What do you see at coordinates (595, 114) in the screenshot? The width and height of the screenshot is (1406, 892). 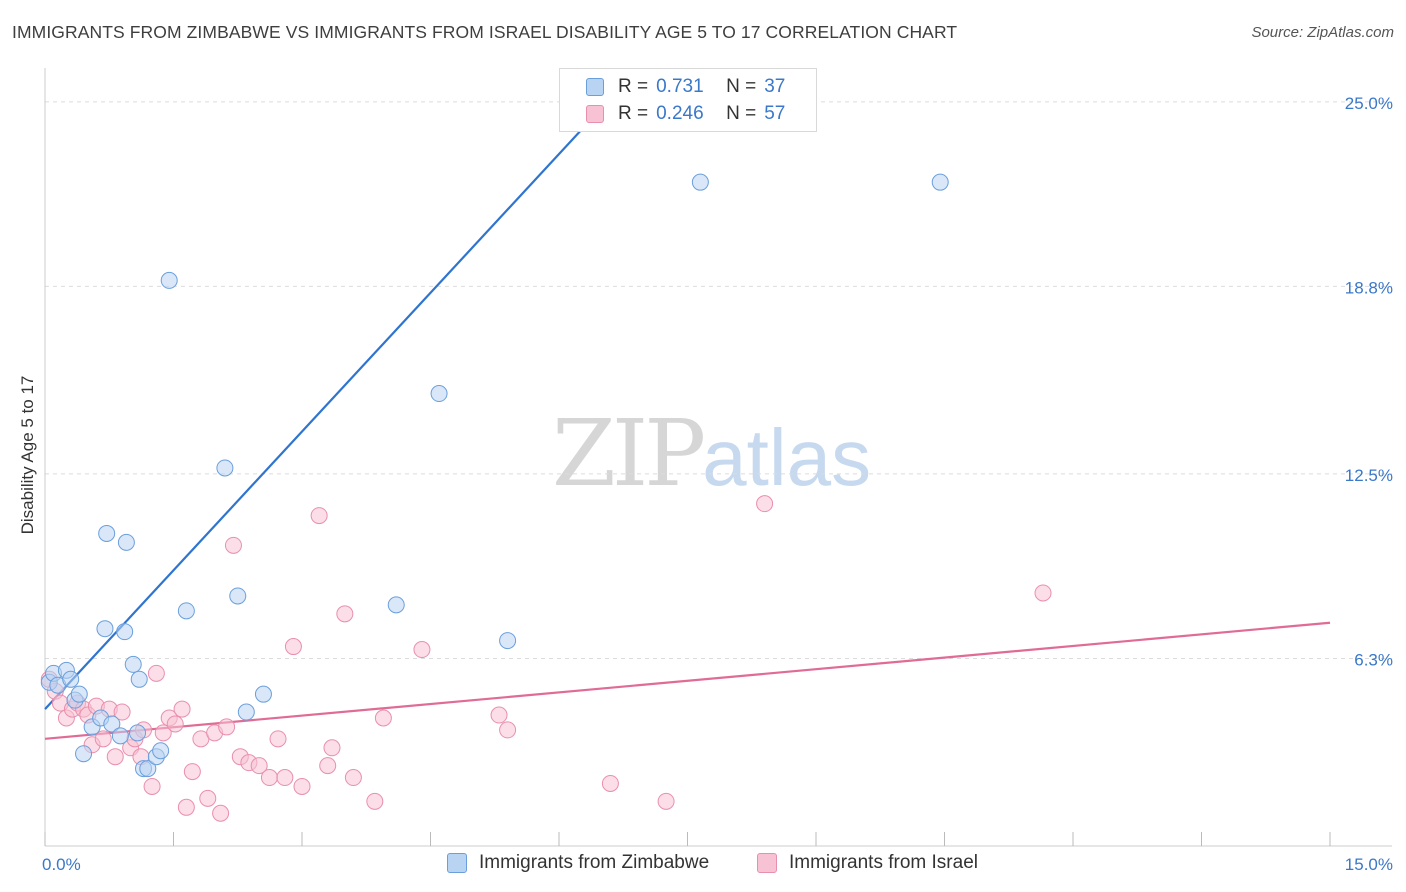 I see `legend-swatch-israel` at bounding box center [595, 114].